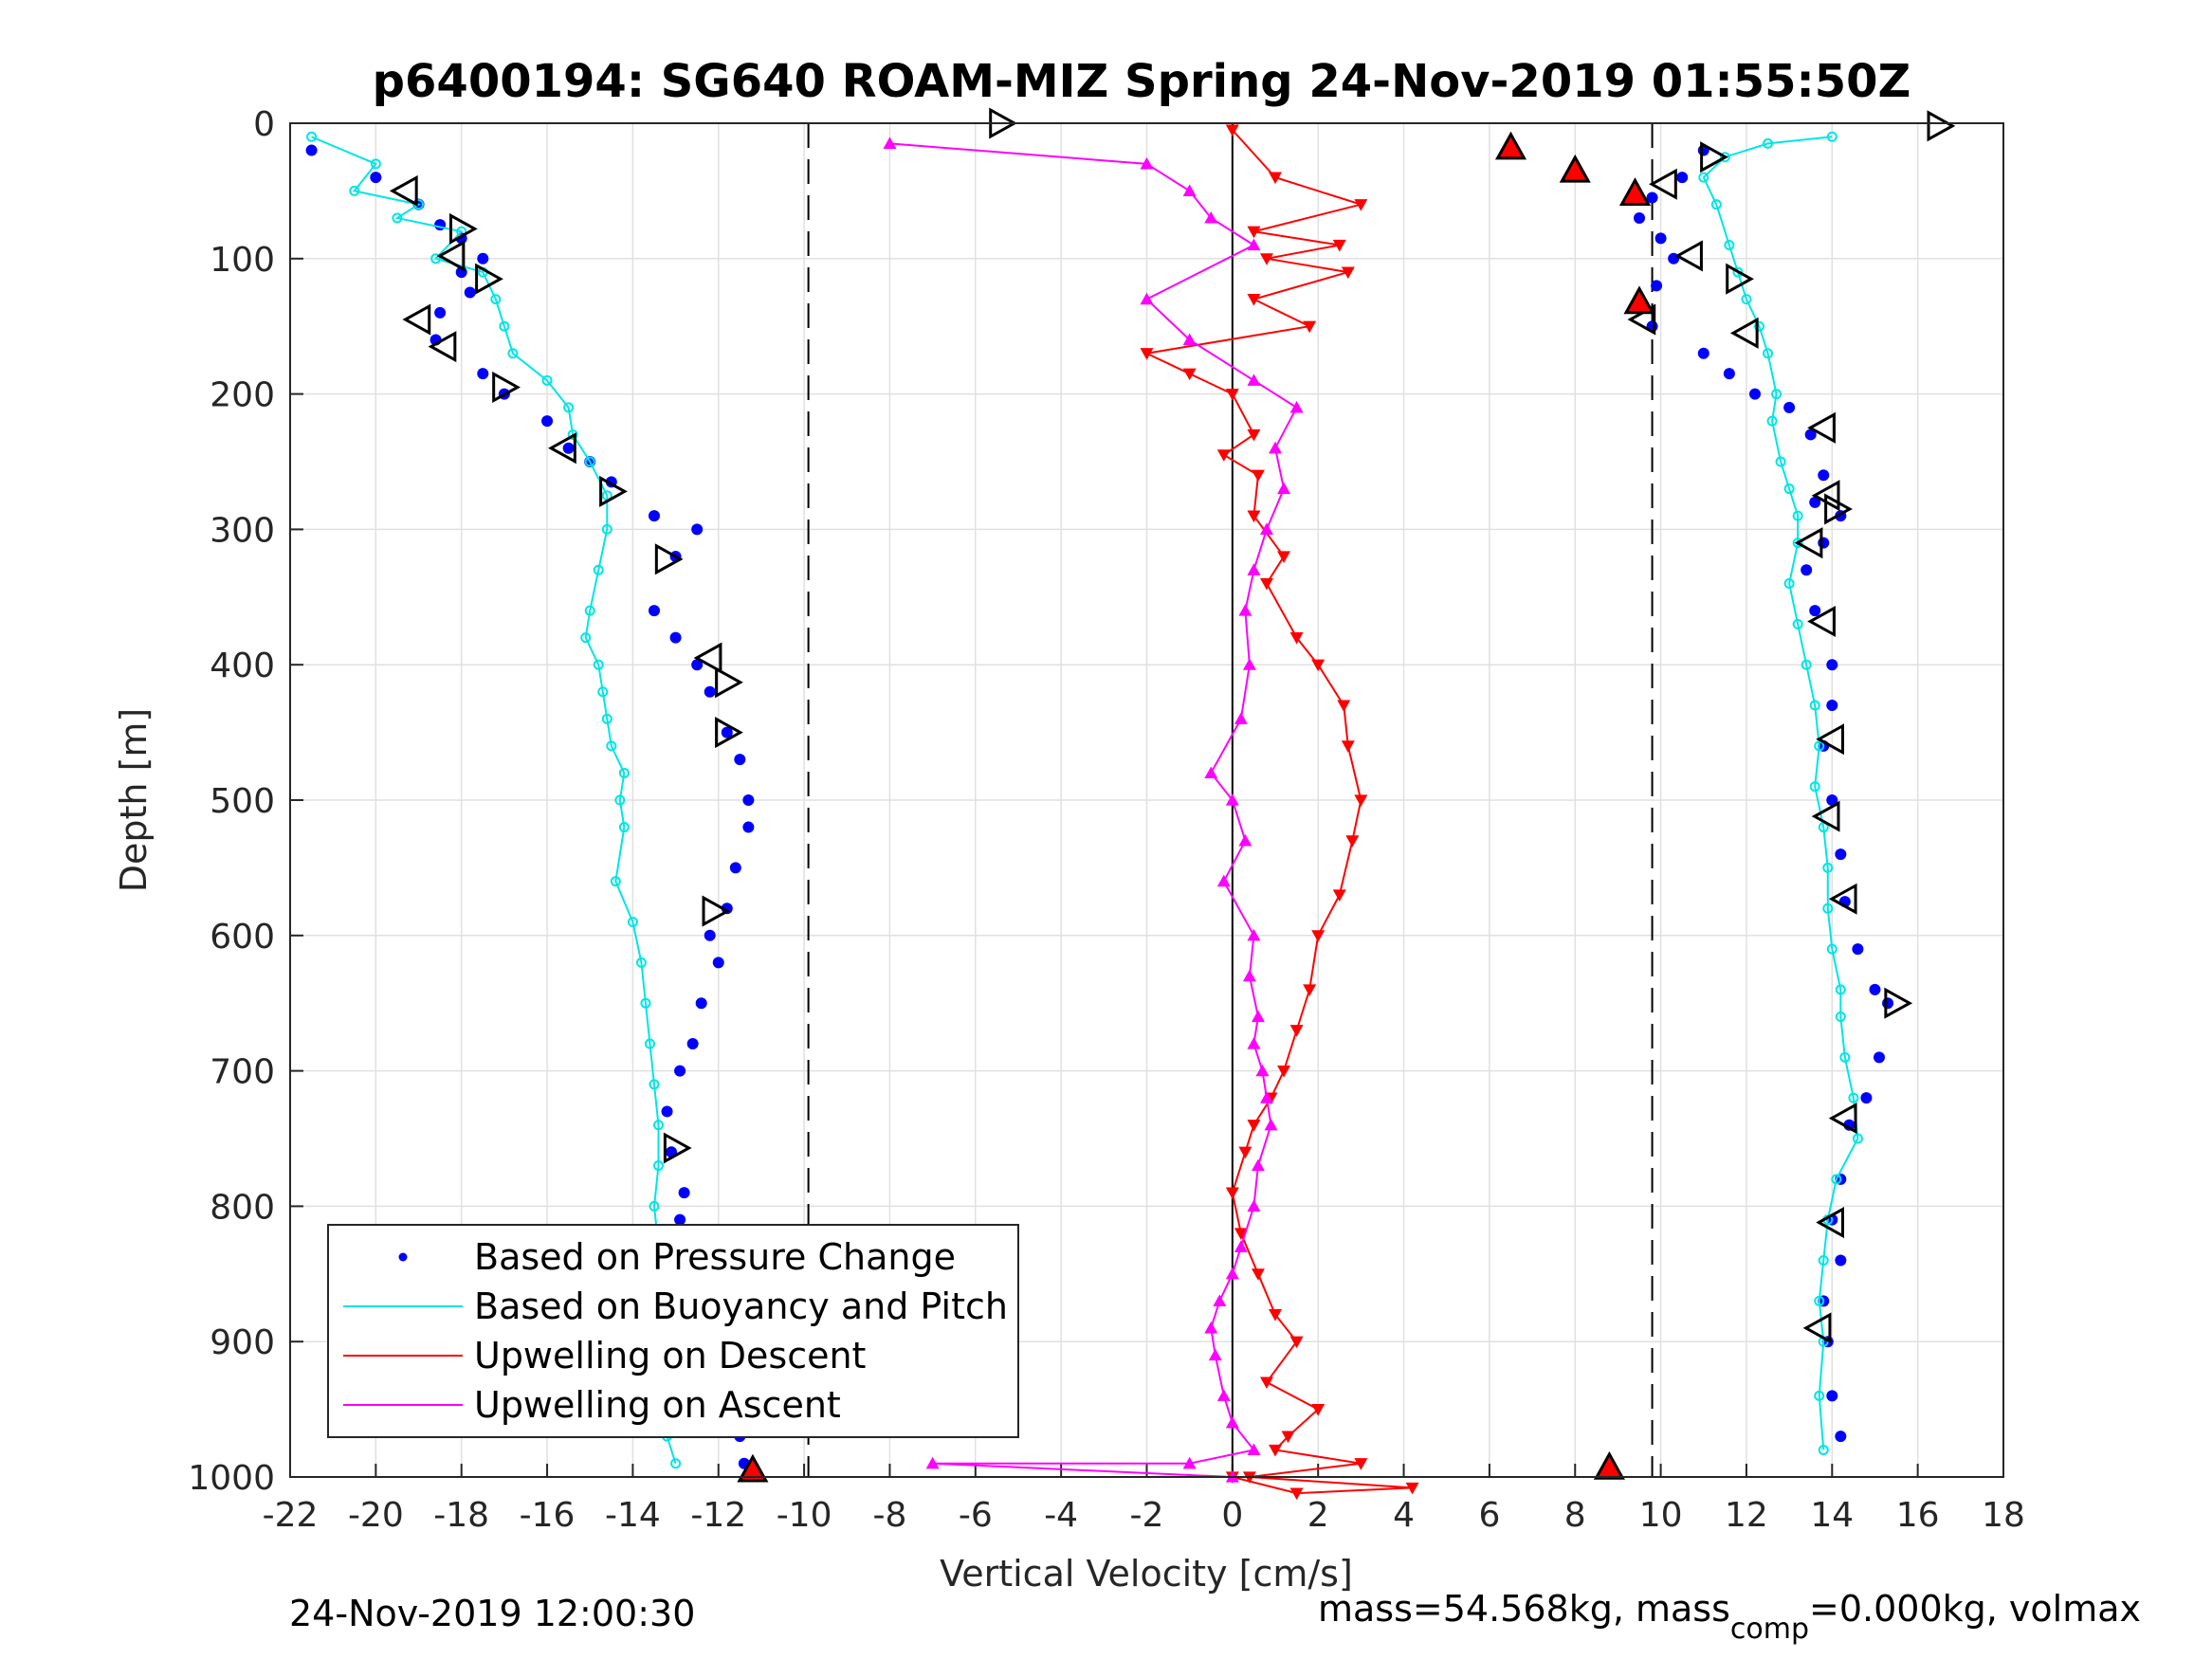 Image resolution: width=2212 pixels, height=1659 pixels. Describe the element at coordinates (242, 260) in the screenshot. I see `y-tick-label: 100` at that location.